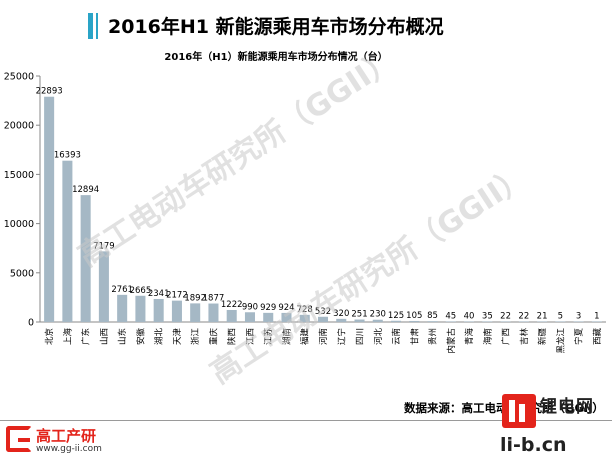 The height and width of the screenshot is (461, 612). What do you see at coordinates (396, 336) in the screenshot?
I see `x-tick-label: 云南` at bounding box center [396, 336].